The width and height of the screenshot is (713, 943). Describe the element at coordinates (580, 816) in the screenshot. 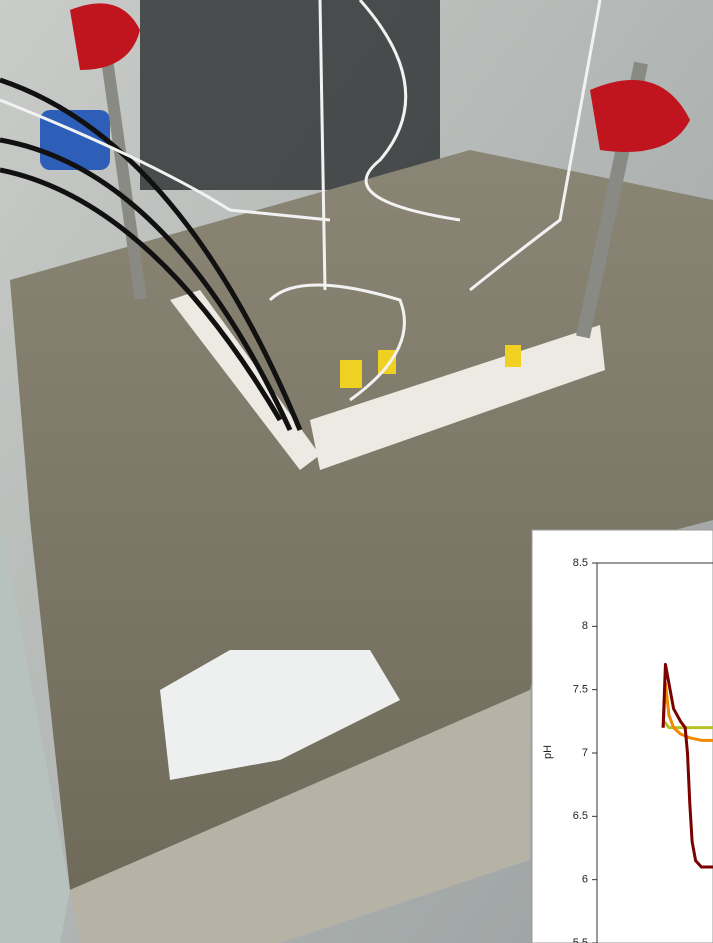

I see `y-tick-label: 6.5` at that location.